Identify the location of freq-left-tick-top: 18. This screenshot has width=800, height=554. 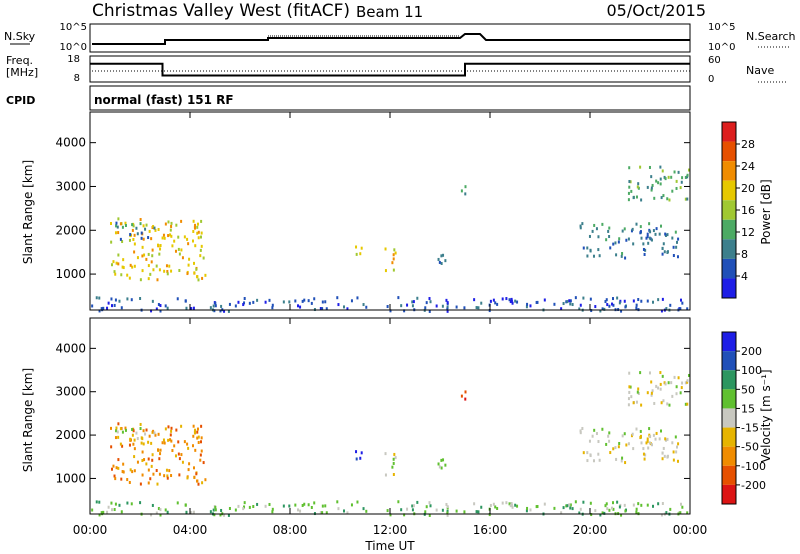
(73, 59).